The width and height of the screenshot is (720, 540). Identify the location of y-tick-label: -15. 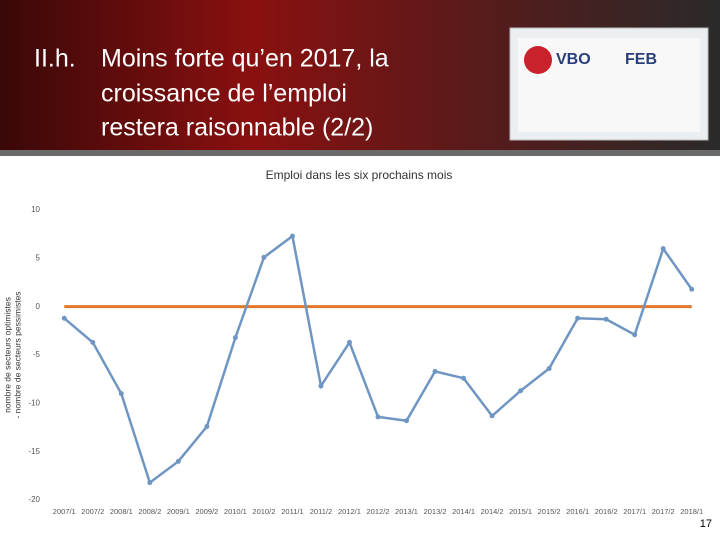
(34, 451).